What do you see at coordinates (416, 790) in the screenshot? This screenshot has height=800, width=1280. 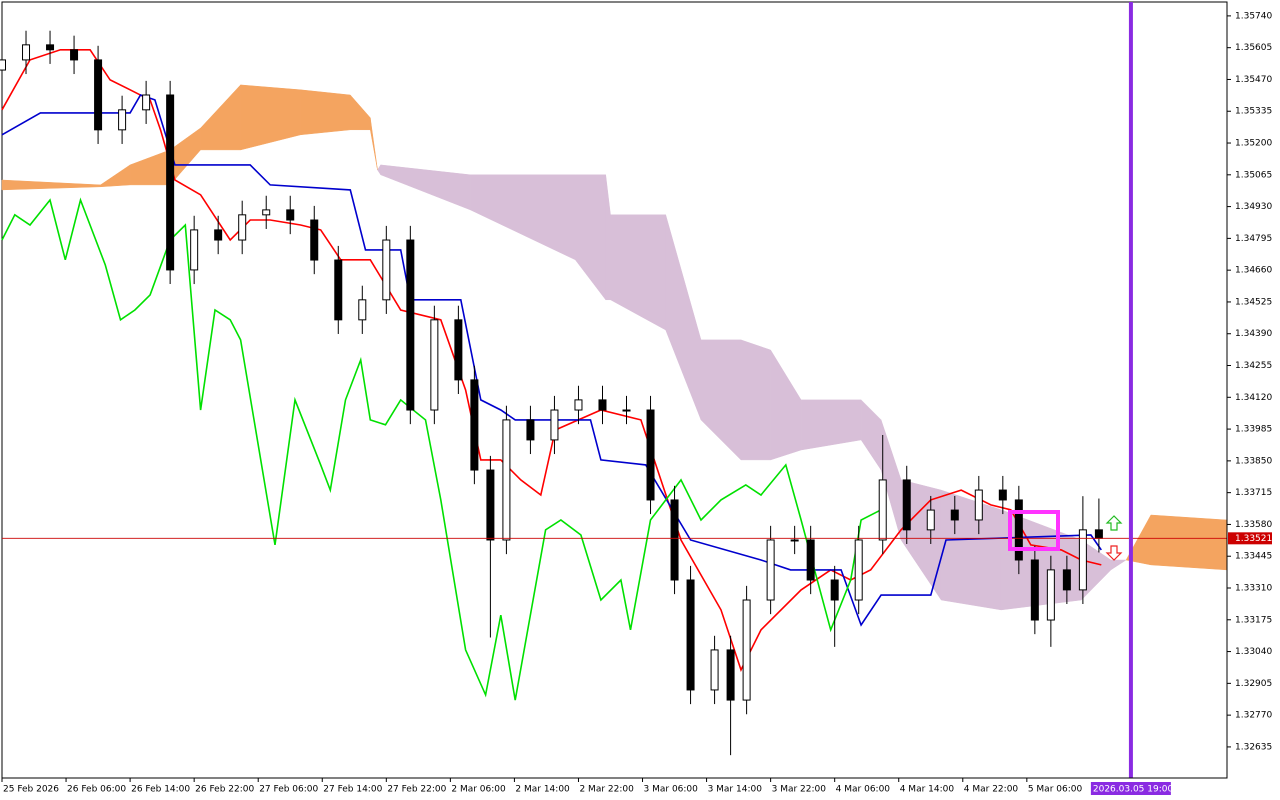 I see `x-tick-label: 27 Feb 22:00` at bounding box center [416, 790].